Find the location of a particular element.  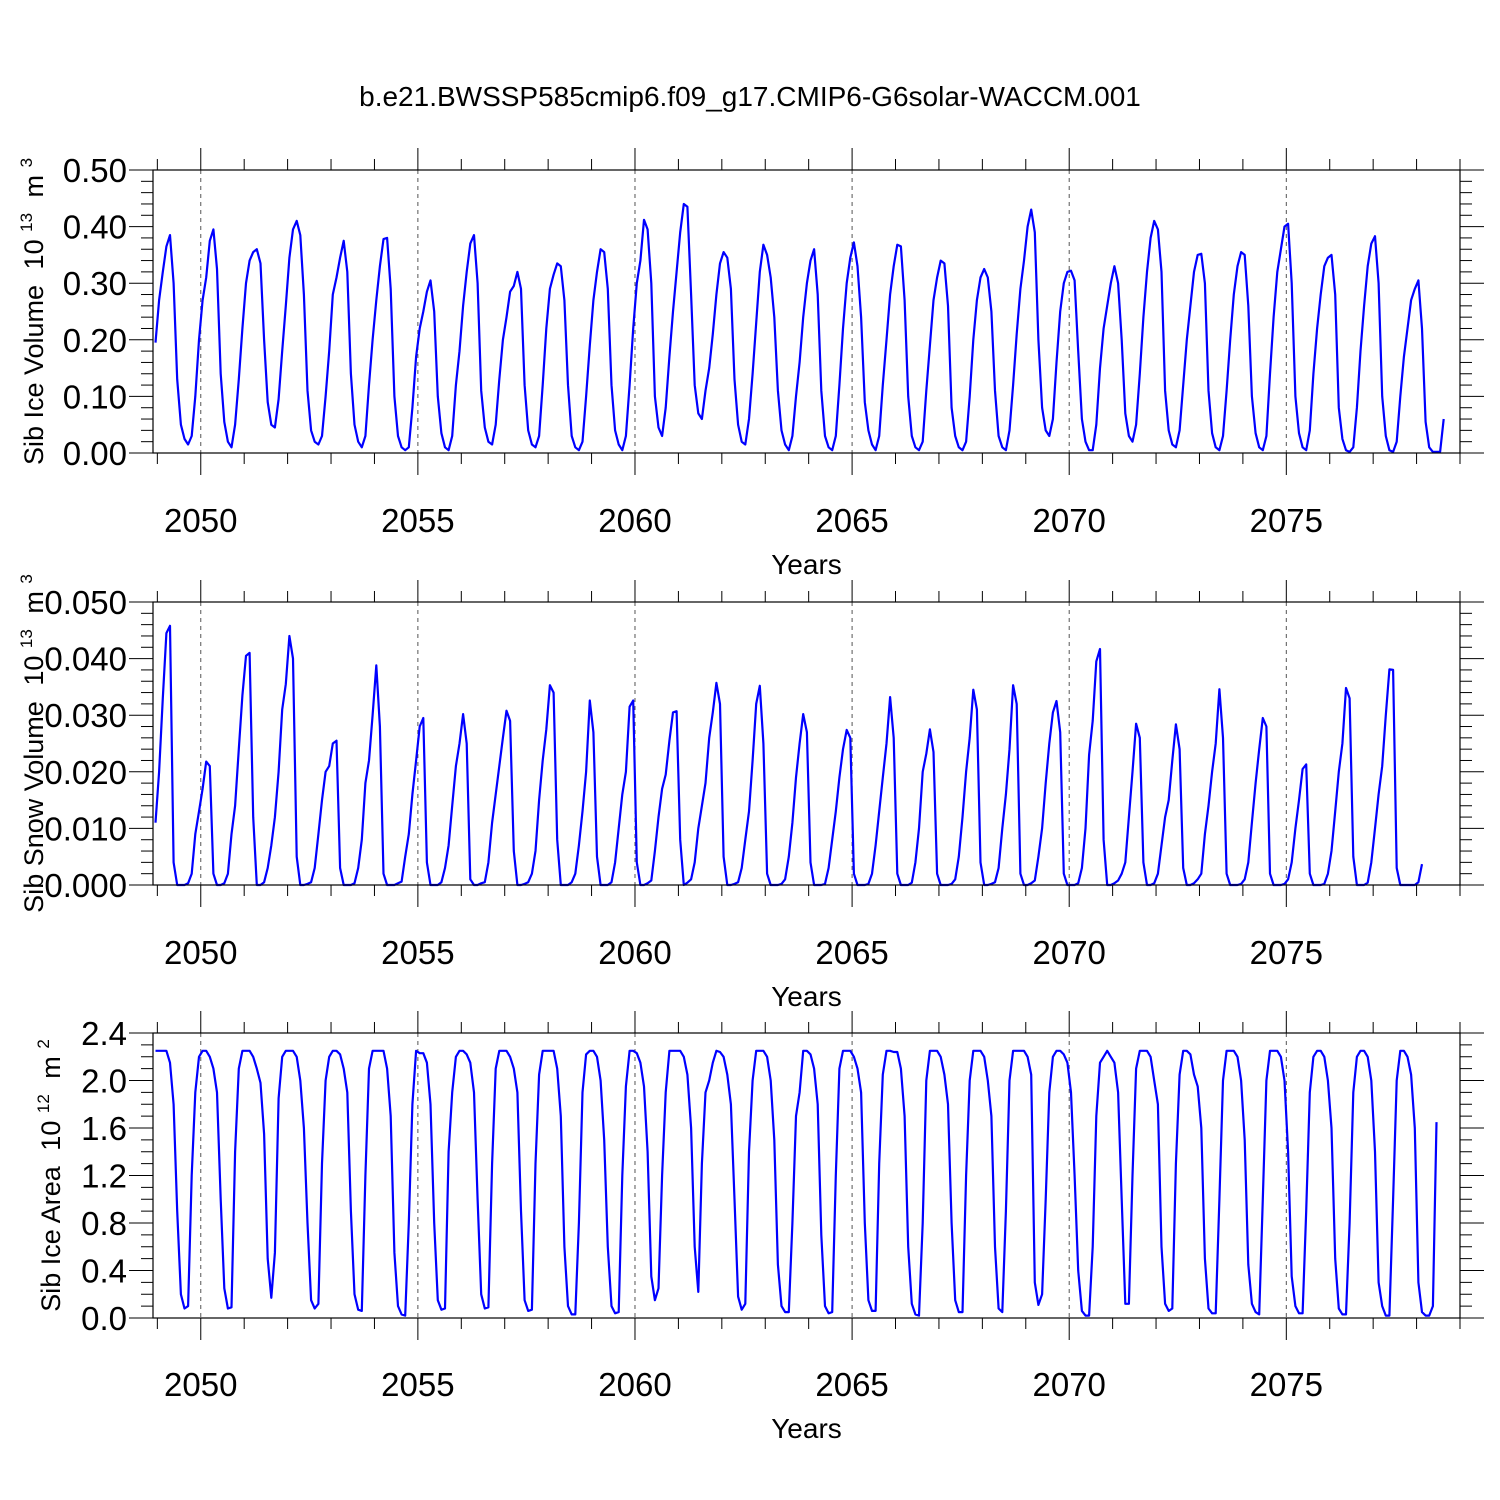

y-tick-labels: 0.000 0.010 0.020 0.030 0.040 0.050 is located at coordinates (85, 744).